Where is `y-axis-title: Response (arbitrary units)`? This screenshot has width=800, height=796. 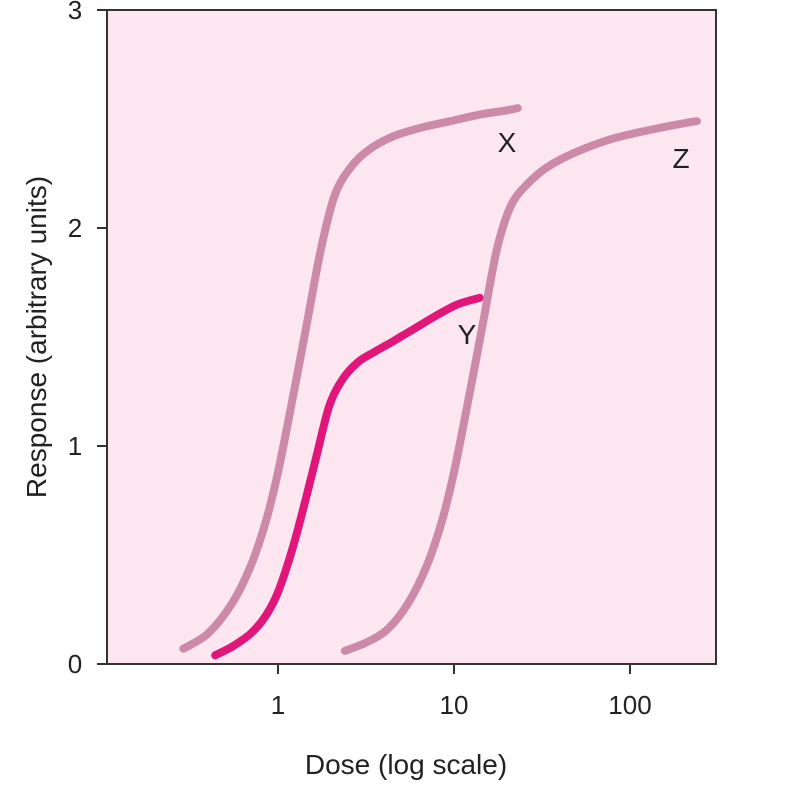 y-axis-title: Response (arbitrary units) is located at coordinates (36, 337).